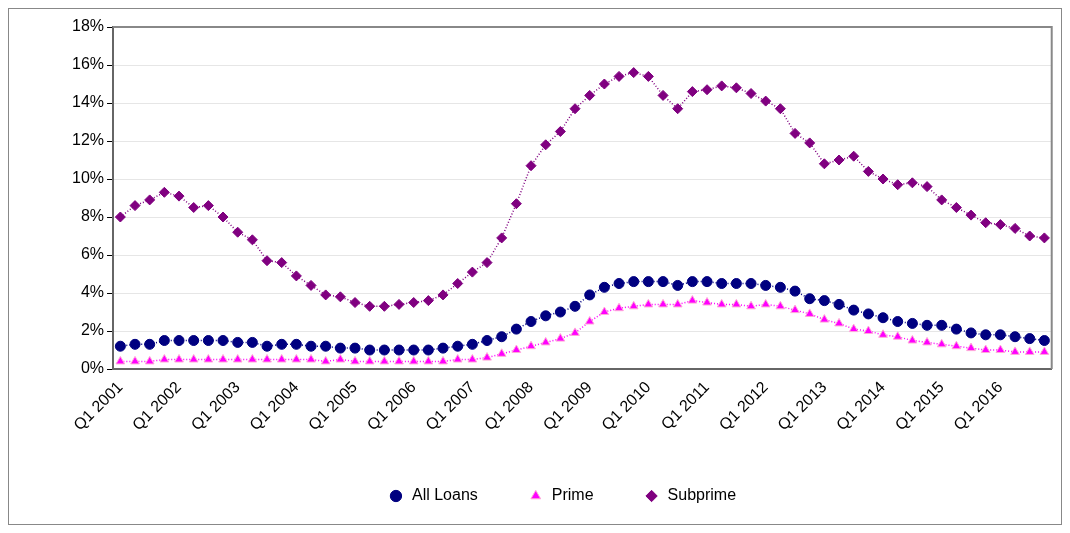 This screenshot has width=1070, height=533. What do you see at coordinates (88, 64) in the screenshot?
I see `y-tick-label: 16%` at bounding box center [88, 64].